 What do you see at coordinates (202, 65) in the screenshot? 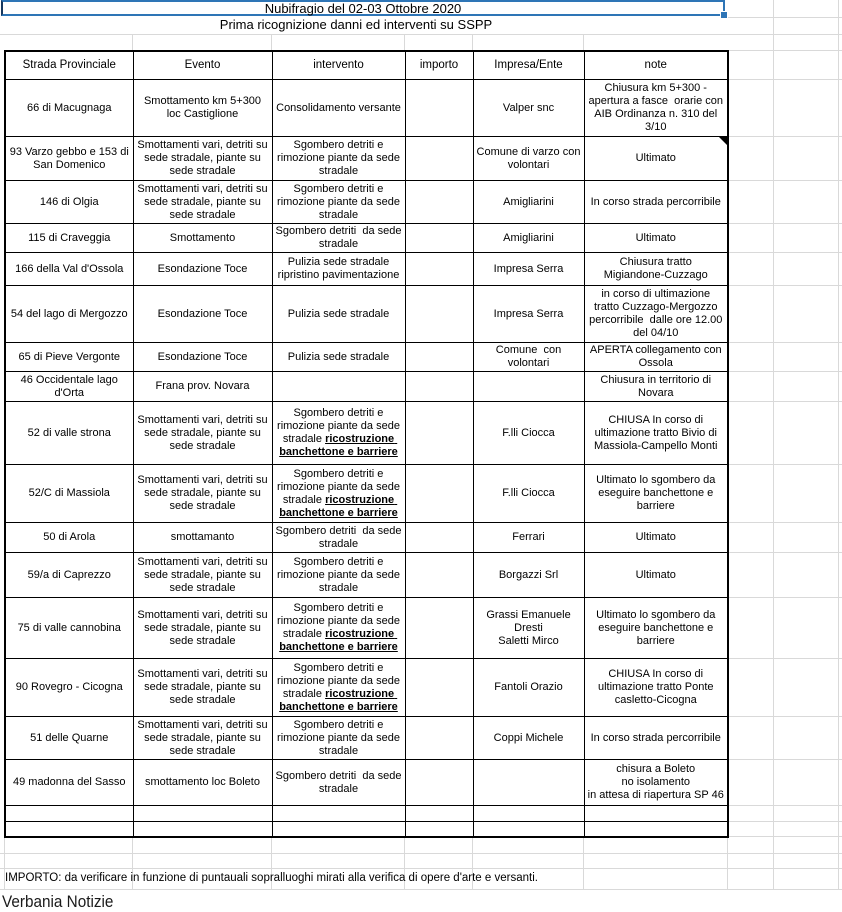
I see `column-header-evento: Evento` at bounding box center [202, 65].